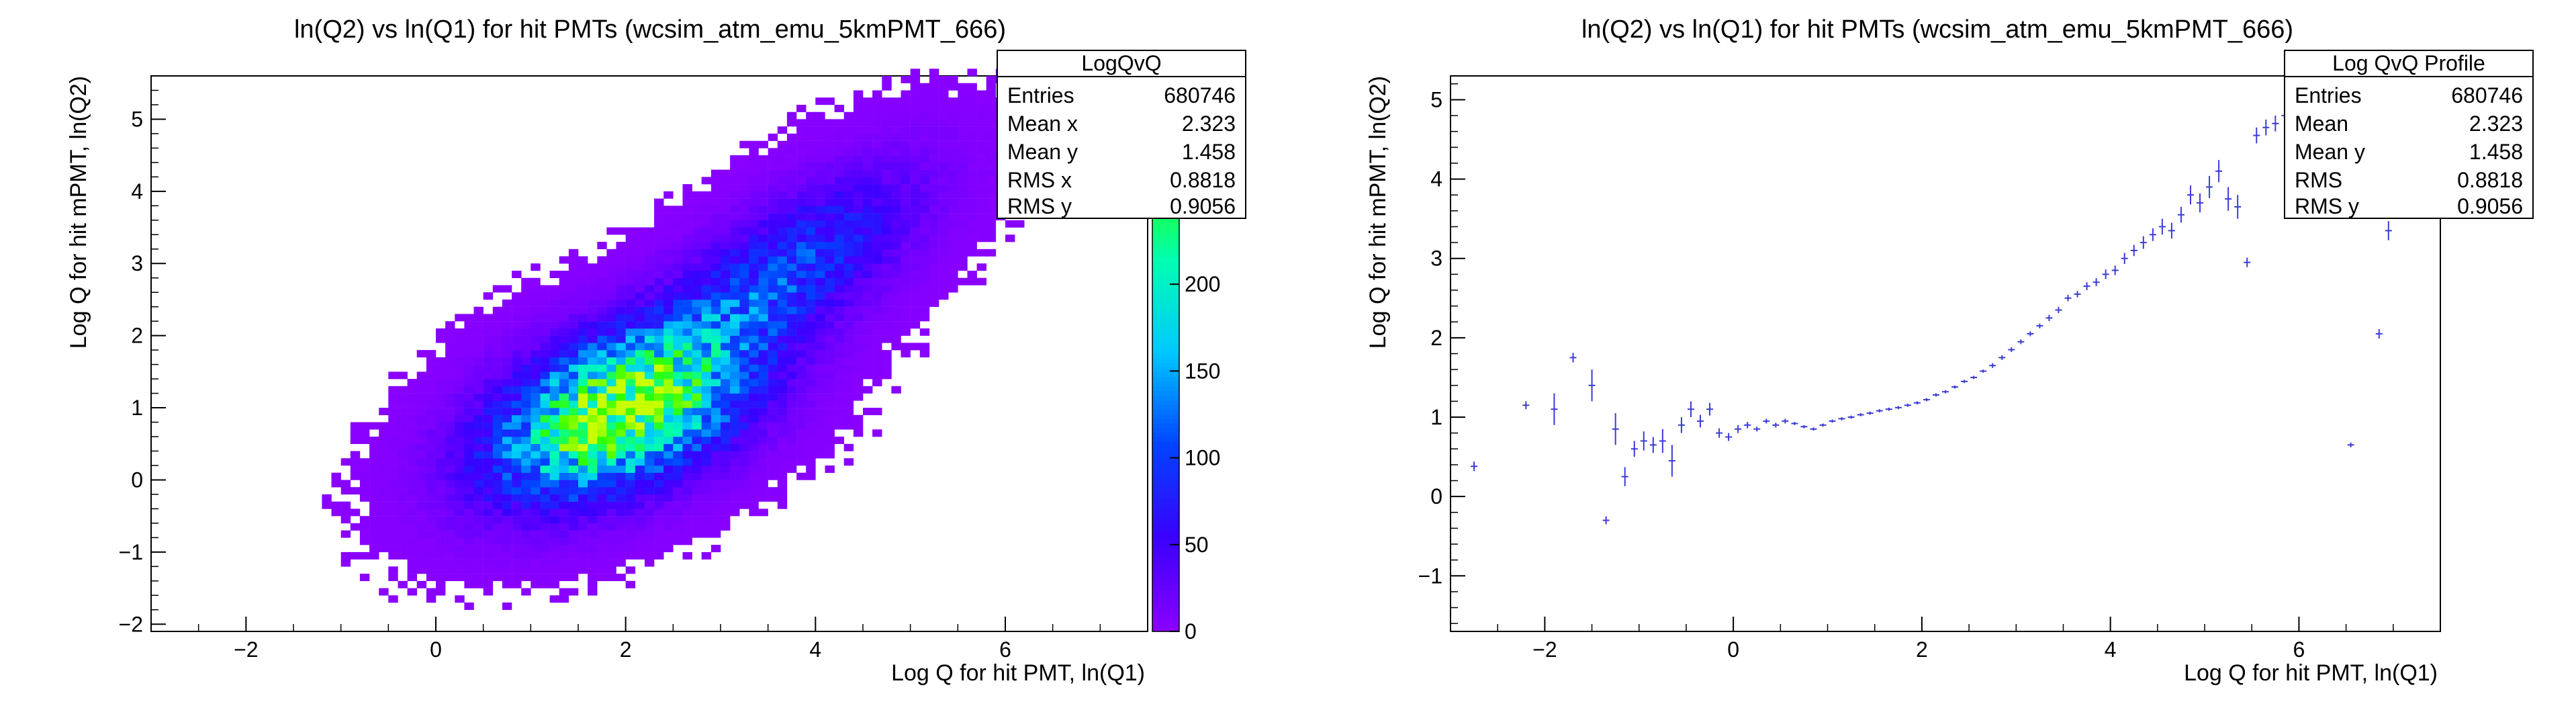 The height and width of the screenshot is (710, 2576). What do you see at coordinates (1202, 284) in the screenshot?
I see `colorbar-tick-label: 200` at bounding box center [1202, 284].